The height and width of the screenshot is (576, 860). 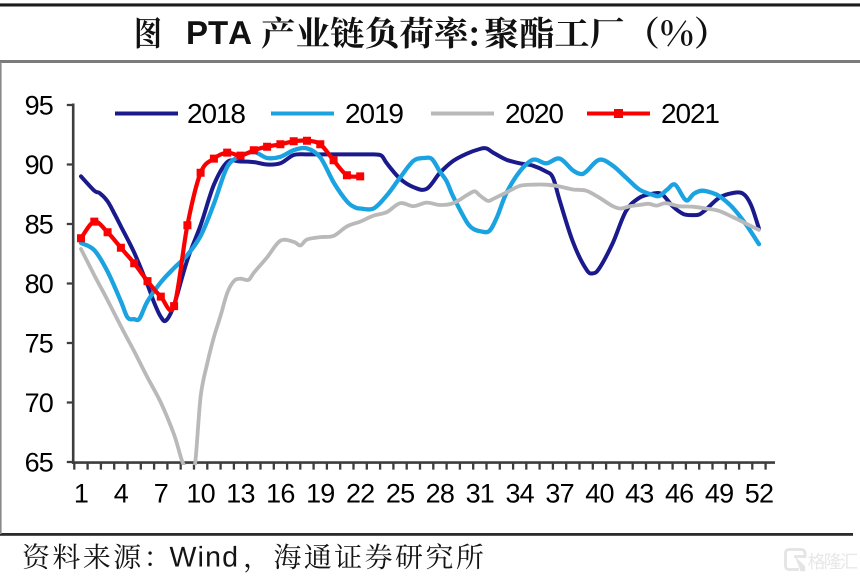 I want to click on svg-text: 2018, so click(x=216, y=113).